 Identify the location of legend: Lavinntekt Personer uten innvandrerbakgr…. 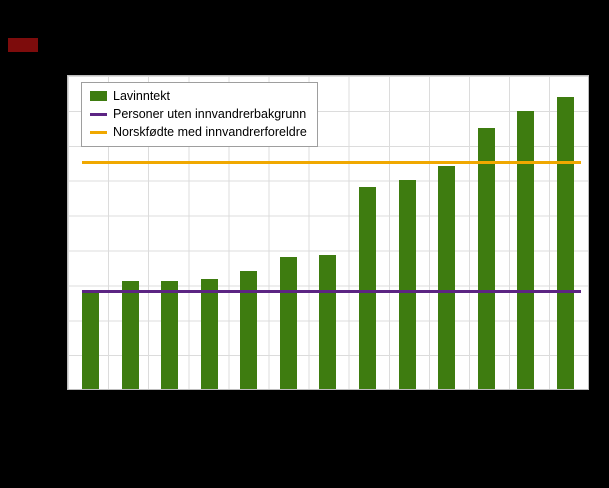
(199, 114).